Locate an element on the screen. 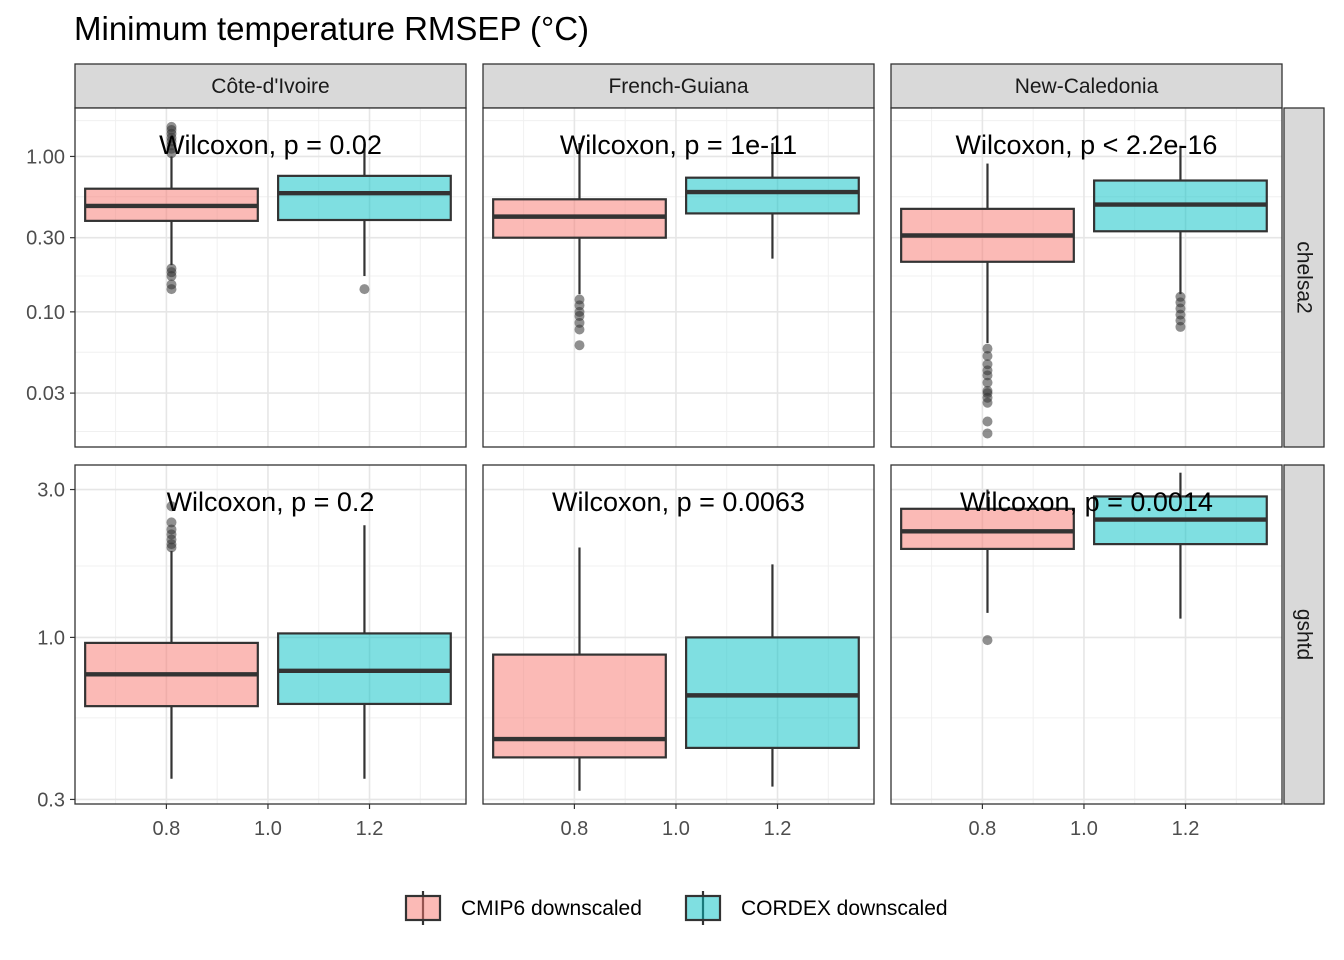 This screenshot has height=960, width=1344. strip-cote-d-ivoire: Côte-d'Ivoire is located at coordinates (270, 86).